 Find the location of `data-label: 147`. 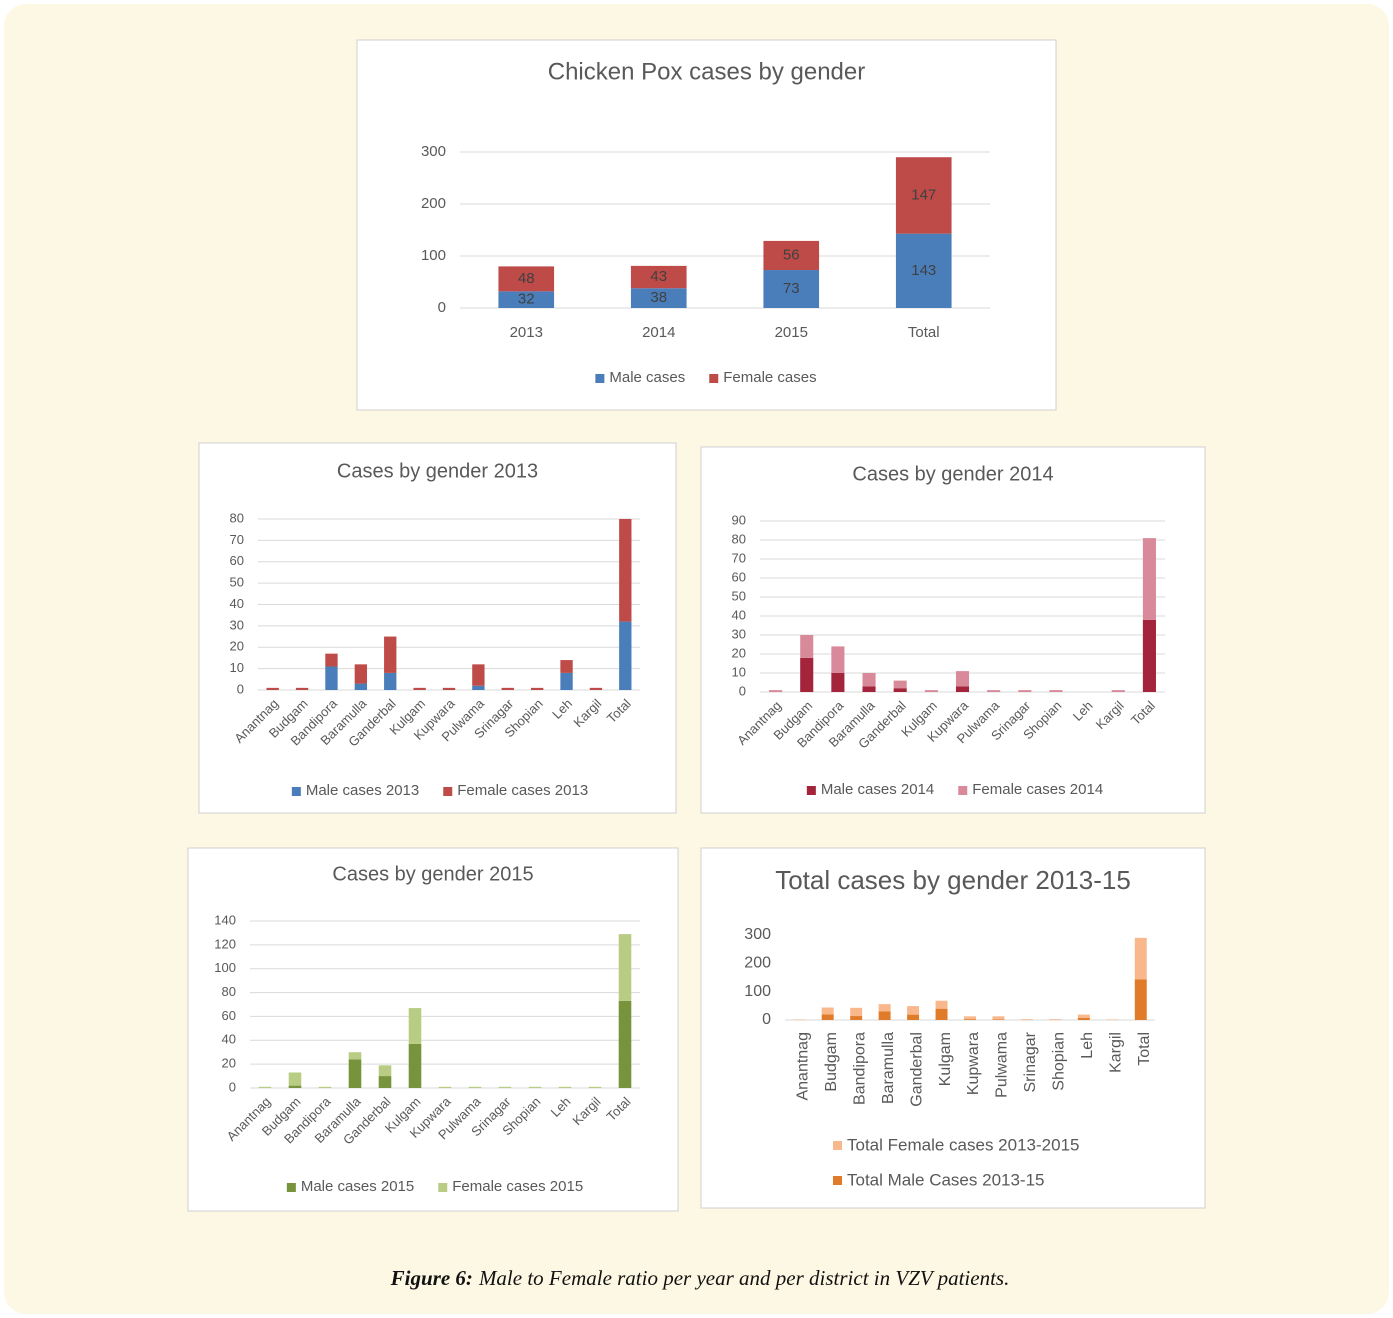

data-label: 147 is located at coordinates (923, 194).